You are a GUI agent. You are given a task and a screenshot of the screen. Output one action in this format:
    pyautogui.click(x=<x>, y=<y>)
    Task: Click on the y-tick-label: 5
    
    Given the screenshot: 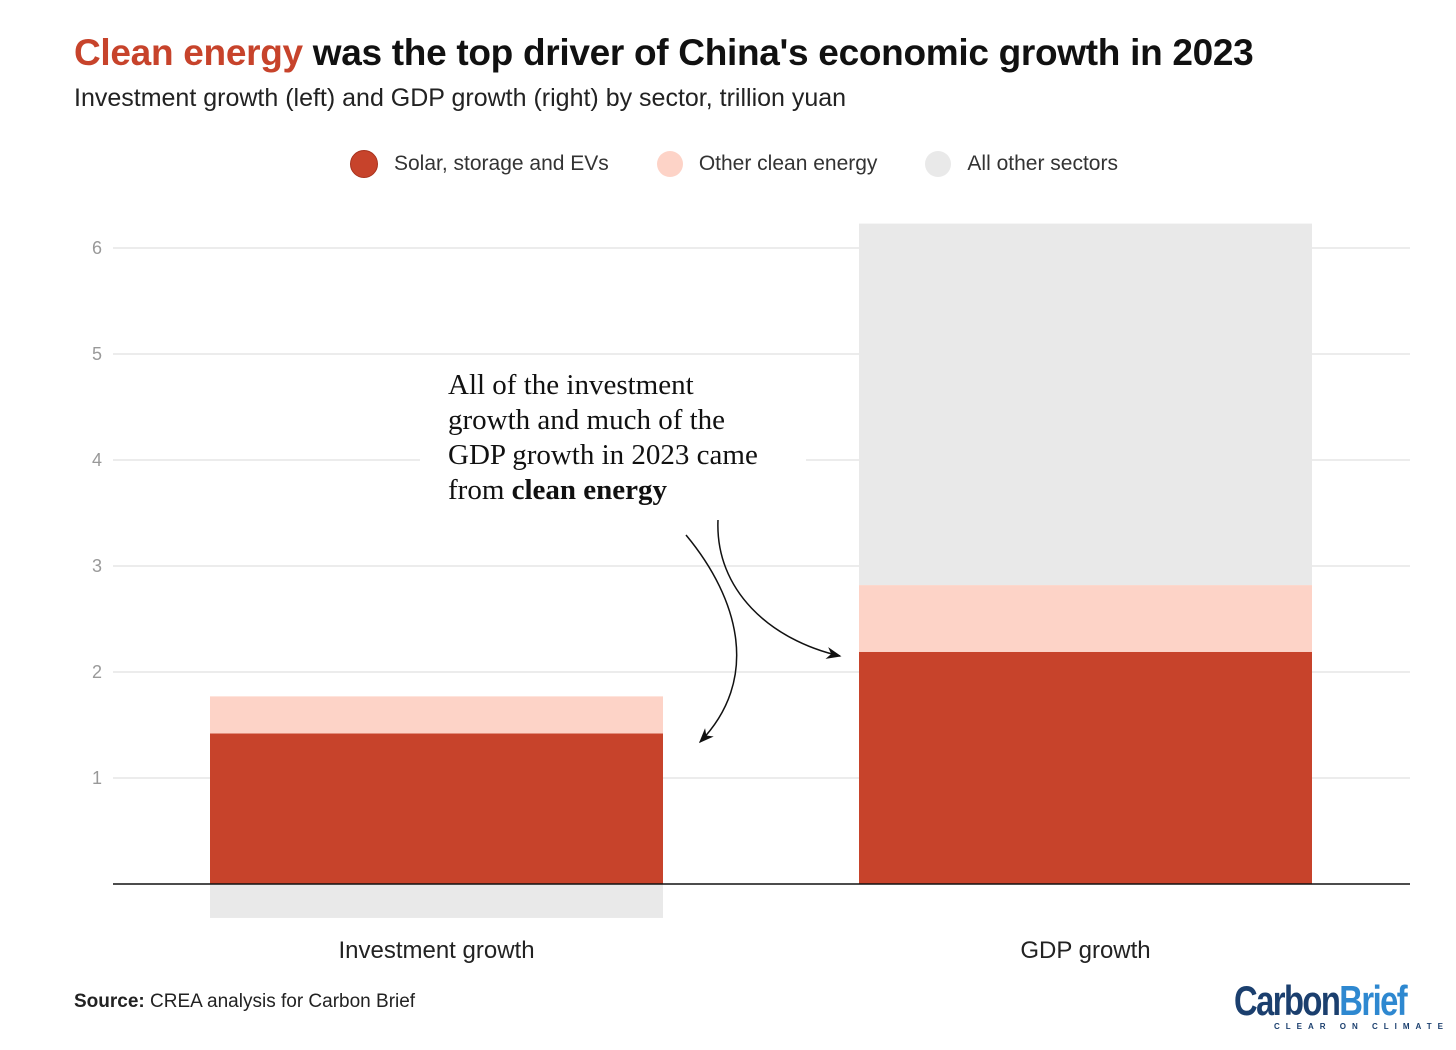 What is the action you would take?
    pyautogui.click(x=97, y=354)
    